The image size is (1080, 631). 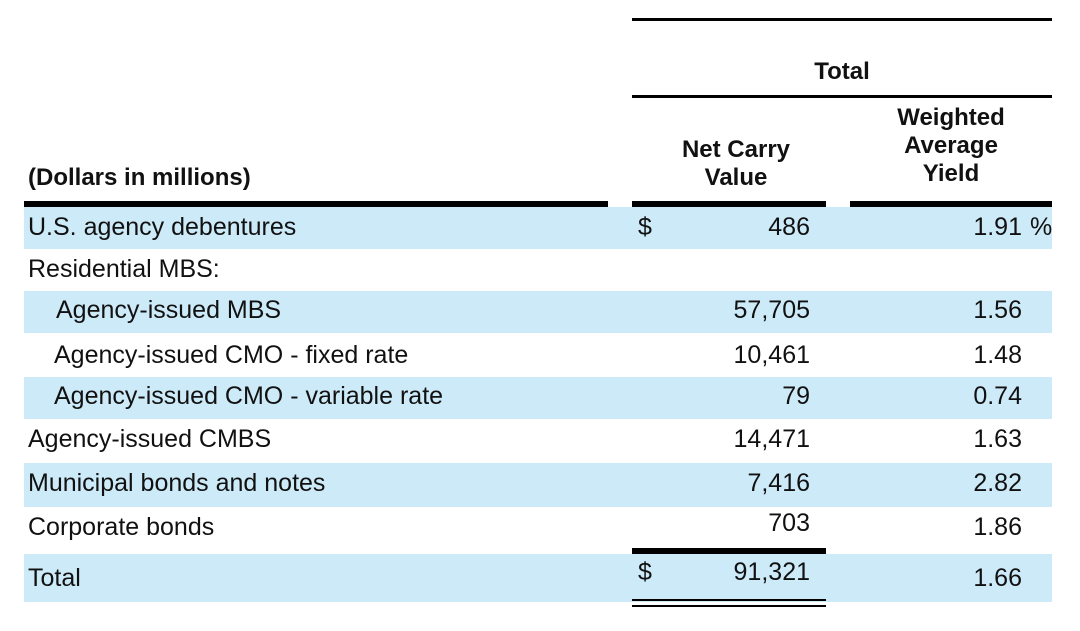 What do you see at coordinates (997, 396) in the screenshot?
I see `weighted-average-yield: 0.74` at bounding box center [997, 396].